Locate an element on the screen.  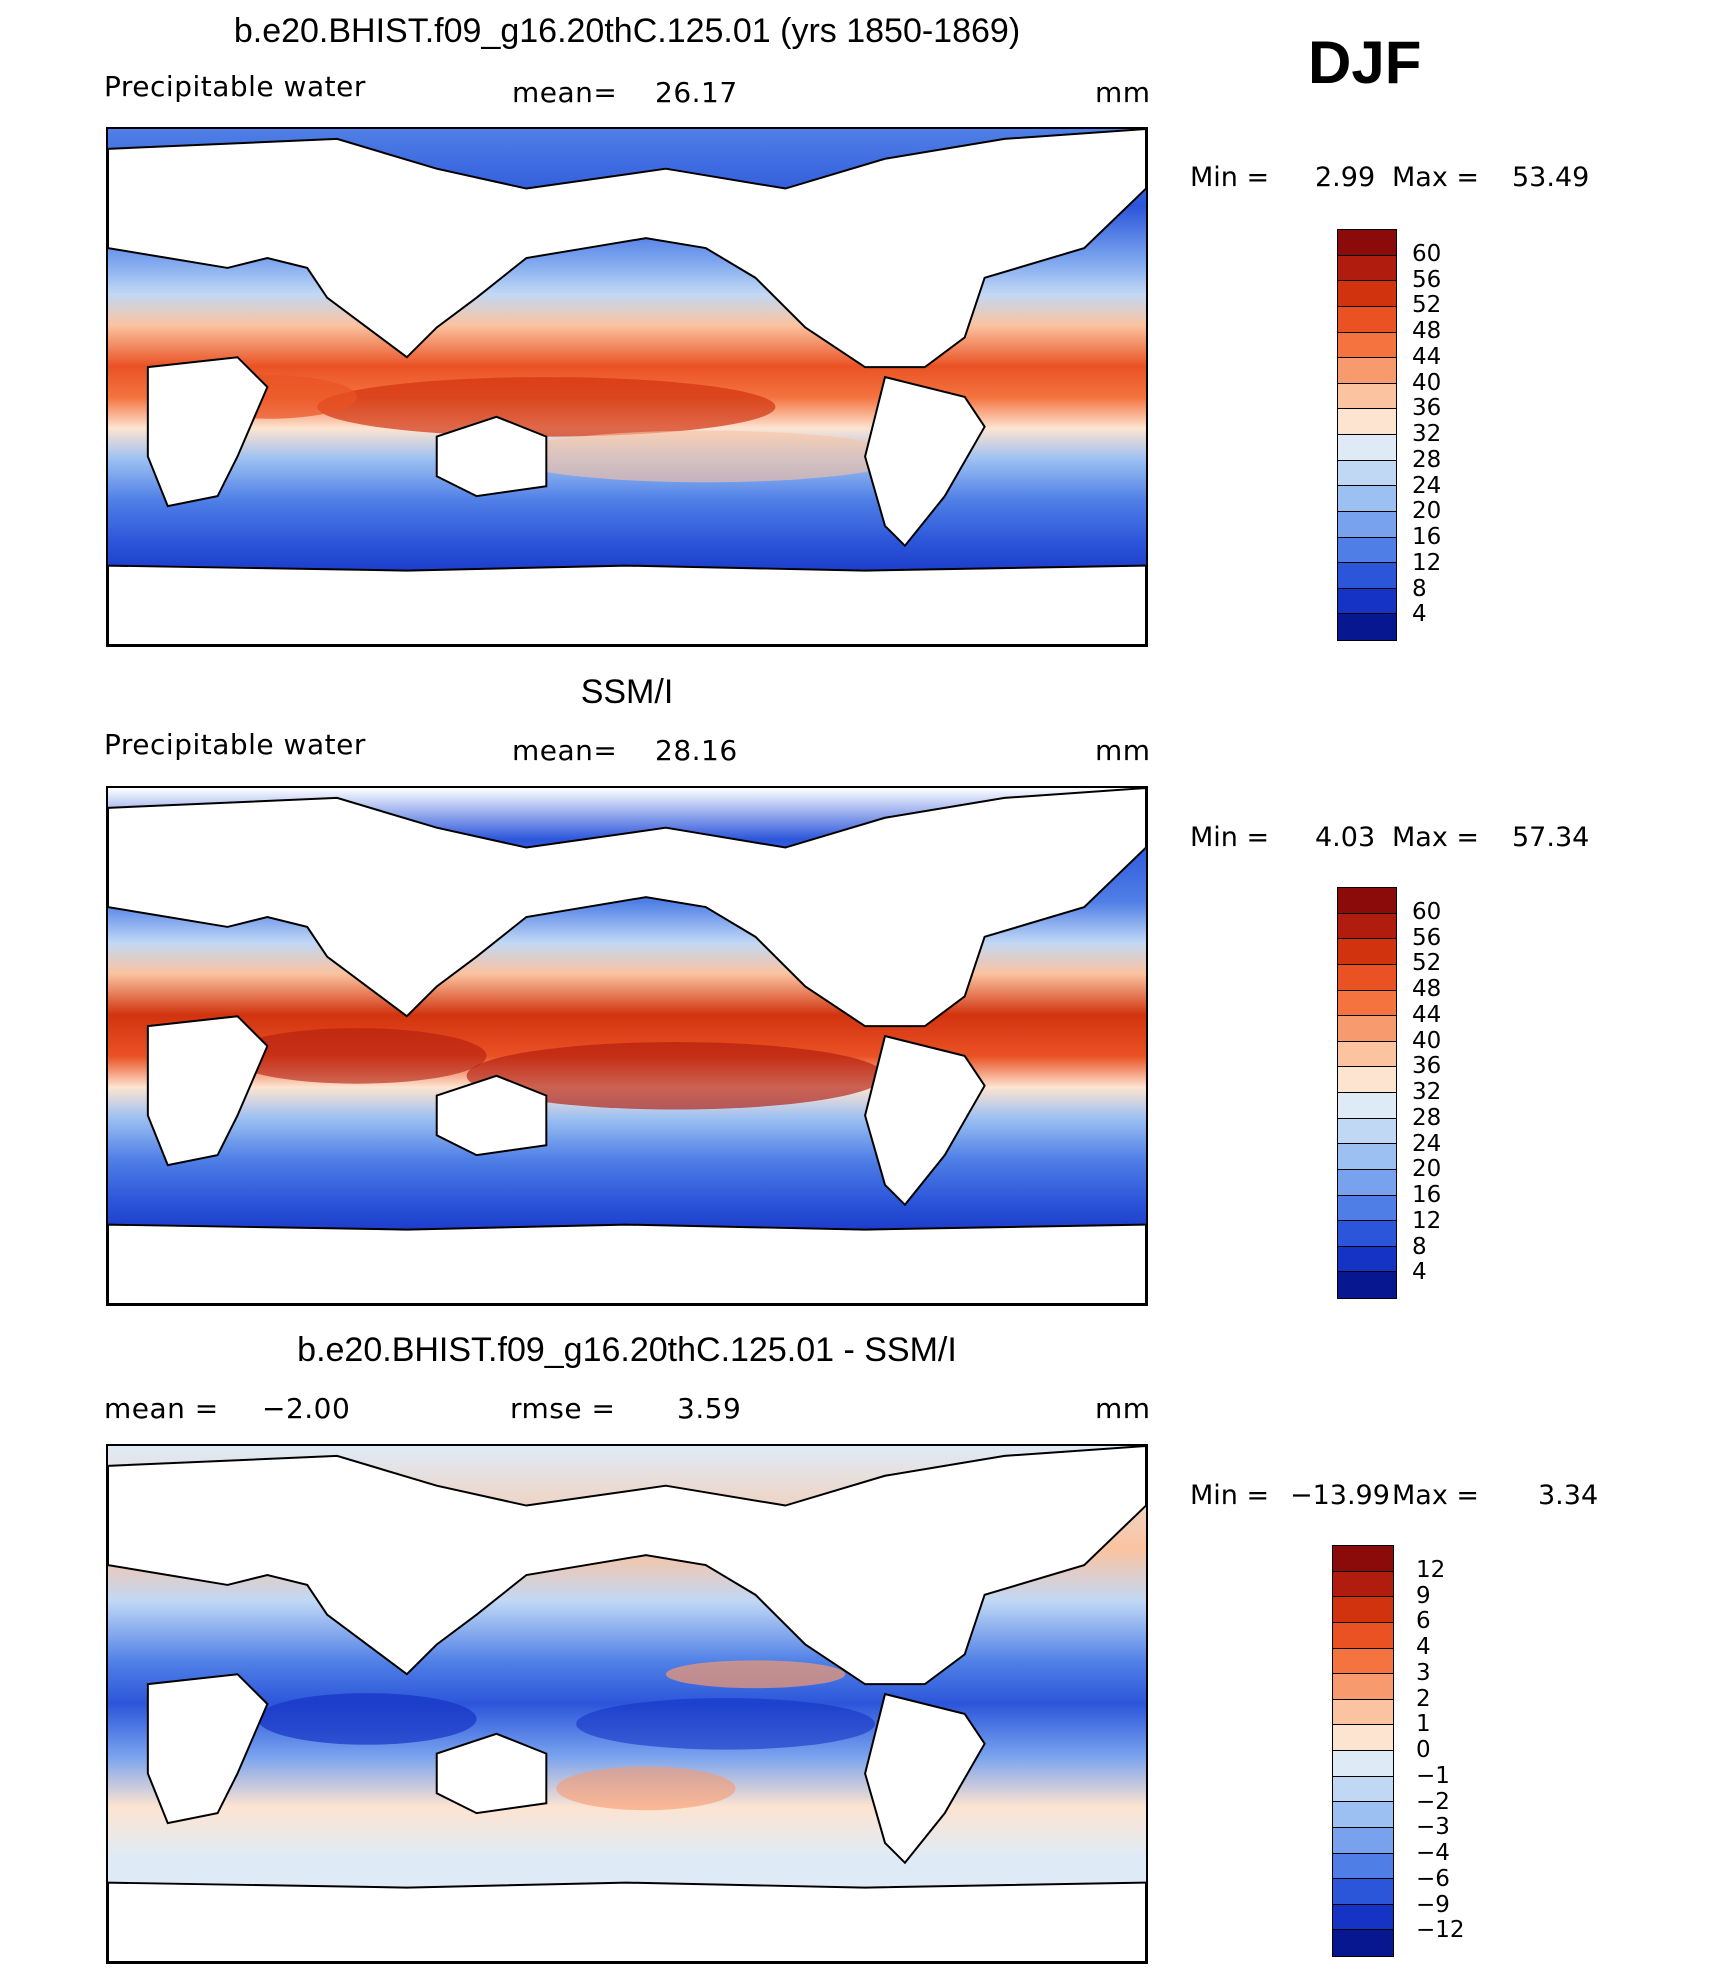
panel-2-colorbar is located at coordinates (1367, 1093).